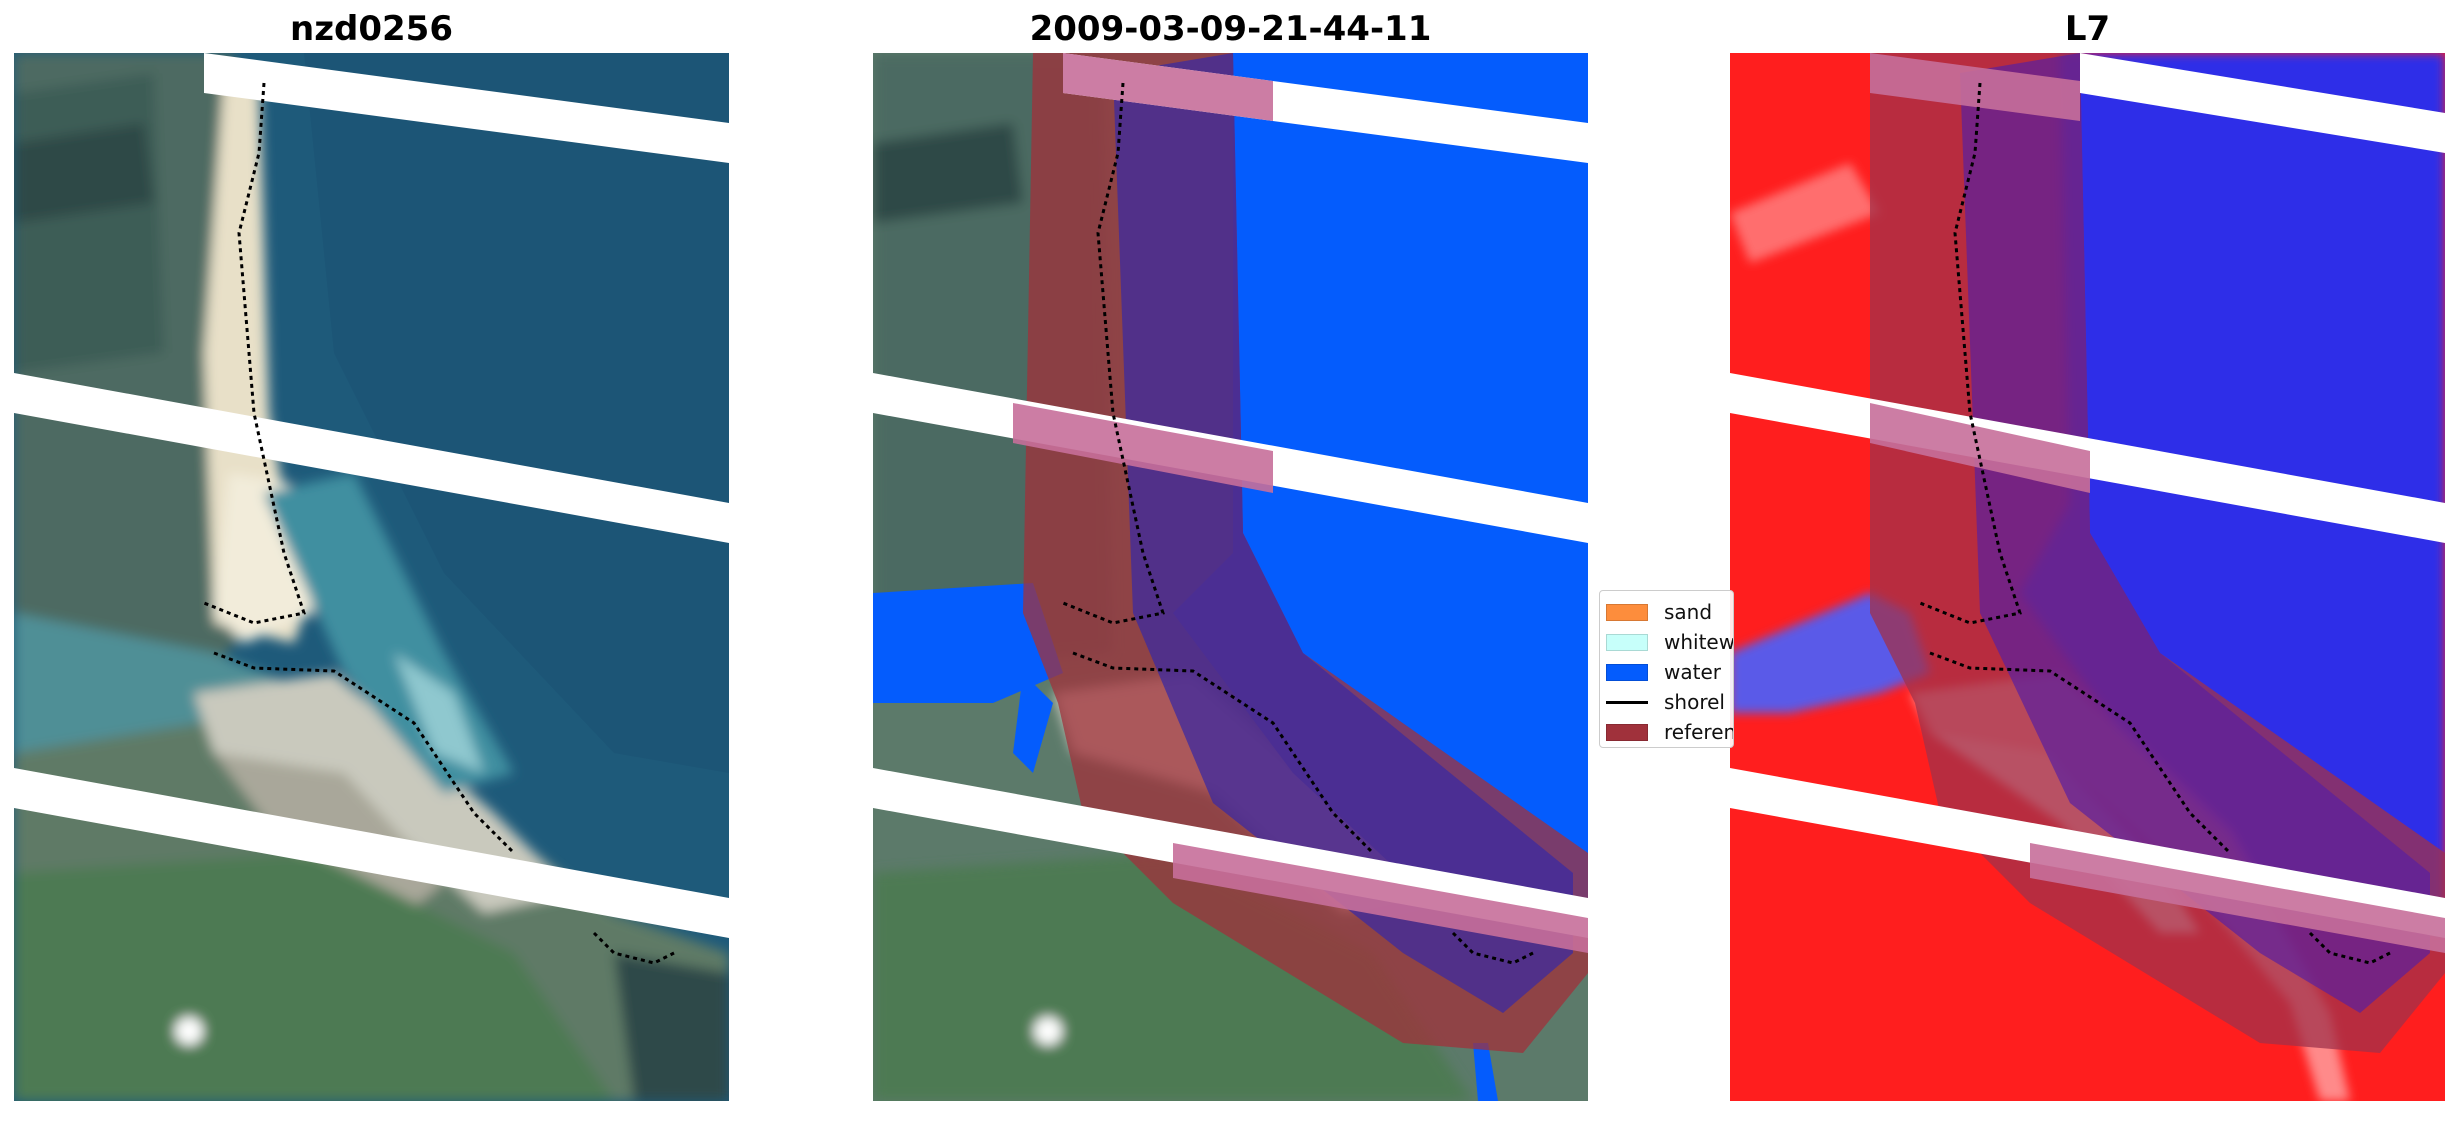 This screenshot has width=2460, height=1122. Describe the element at coordinates (1627, 612) in the screenshot. I see `sand-swatch` at that location.